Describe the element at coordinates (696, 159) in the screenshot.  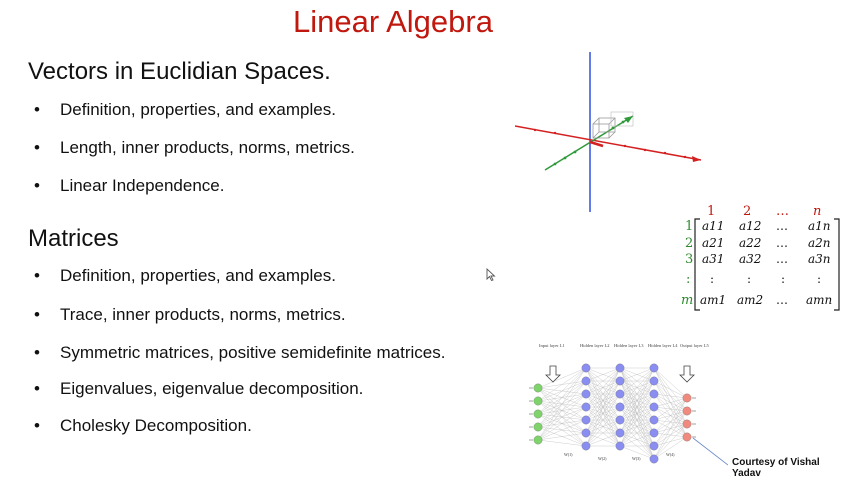
I see `x-arrow-icon` at that location.